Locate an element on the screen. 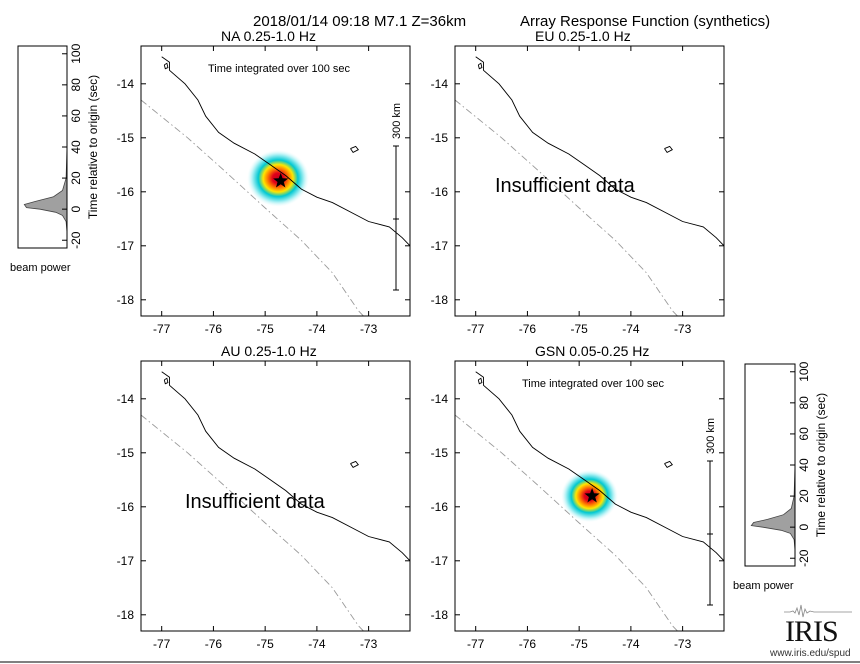 The image size is (860, 664). beam-power-area is located at coordinates (773, 465).